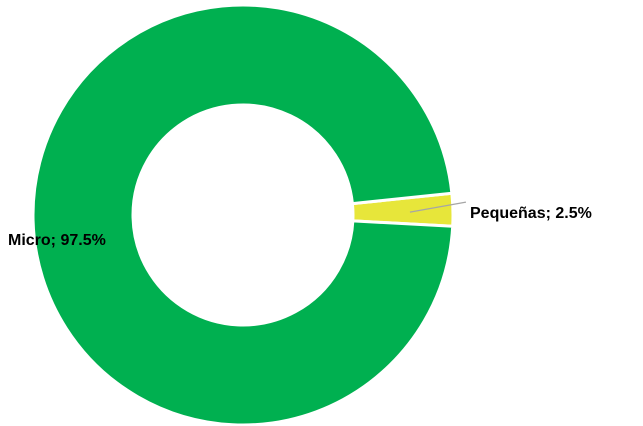 Image resolution: width=643 pixels, height=426 pixels. Describe the element at coordinates (531, 213) in the screenshot. I see `data-label-pequenas: Pequeñas; 2.5%` at that location.